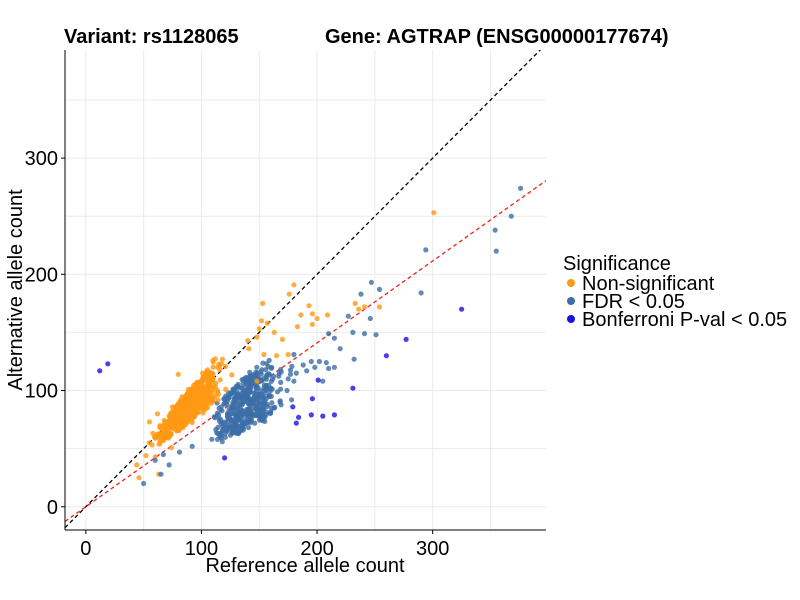 The image size is (800, 600). What do you see at coordinates (316, 549) in the screenshot?
I see `x-tick-label: 200` at bounding box center [316, 549].